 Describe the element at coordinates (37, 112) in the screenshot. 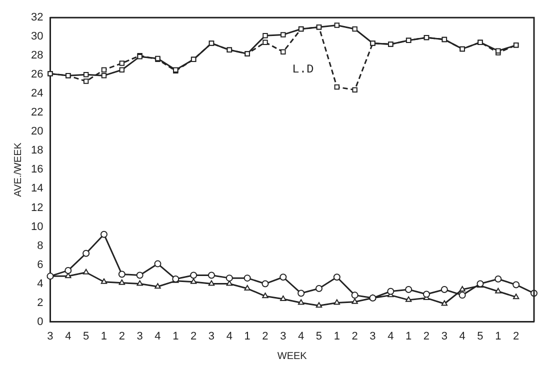

I see `y-tick-label: 22` at that location.